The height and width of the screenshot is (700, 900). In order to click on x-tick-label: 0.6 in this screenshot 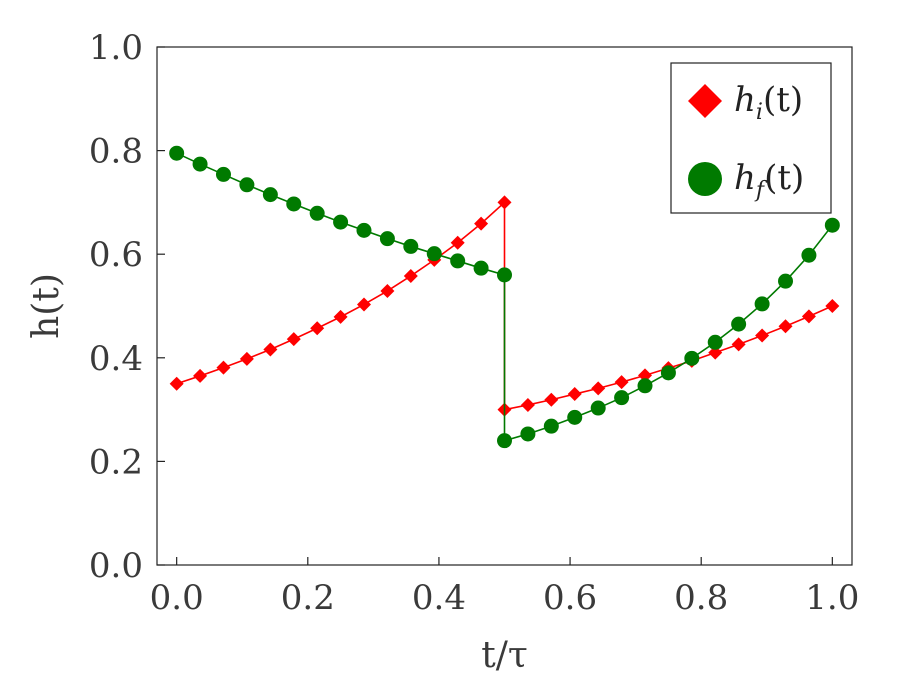, I will do `click(570, 598)`.